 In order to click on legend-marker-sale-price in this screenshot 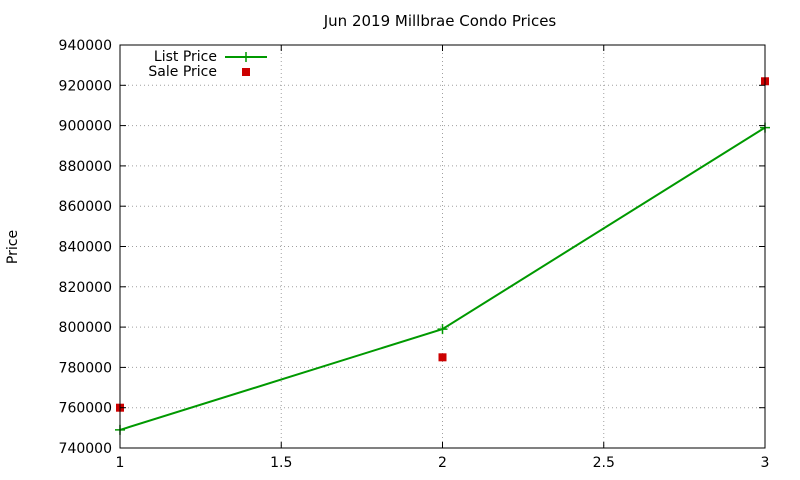, I will do `click(246, 72)`.